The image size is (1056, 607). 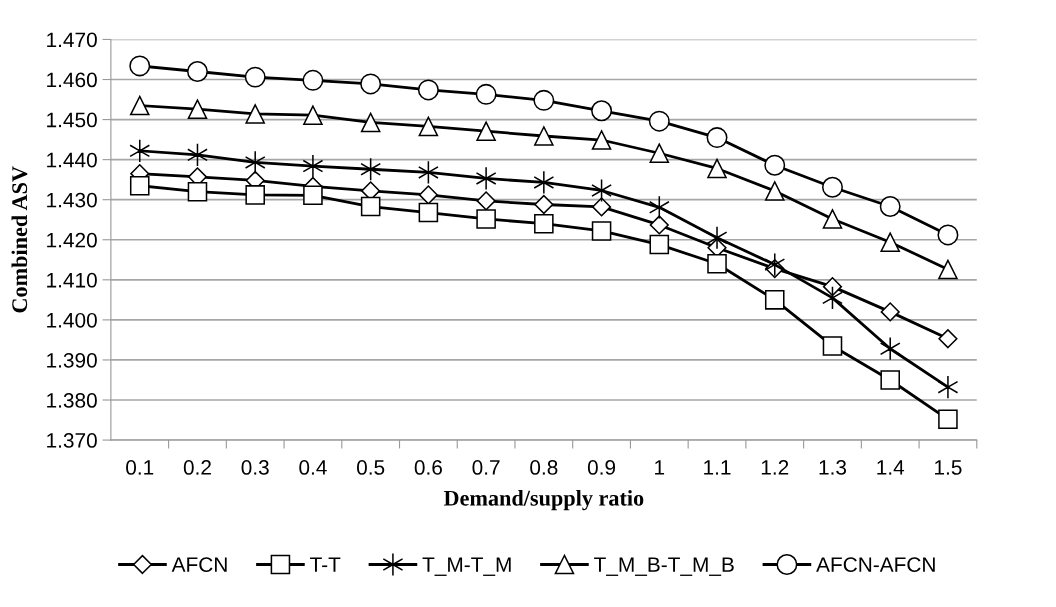 What do you see at coordinates (543, 500) in the screenshot?
I see `x-axis-title: Demand/supply ratio` at bounding box center [543, 500].